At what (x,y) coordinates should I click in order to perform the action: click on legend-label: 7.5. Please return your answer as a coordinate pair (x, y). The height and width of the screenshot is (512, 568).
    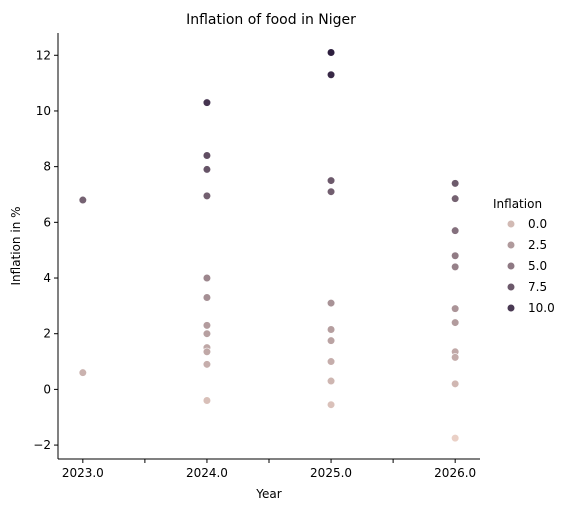
    Looking at the image, I should click on (537, 287).